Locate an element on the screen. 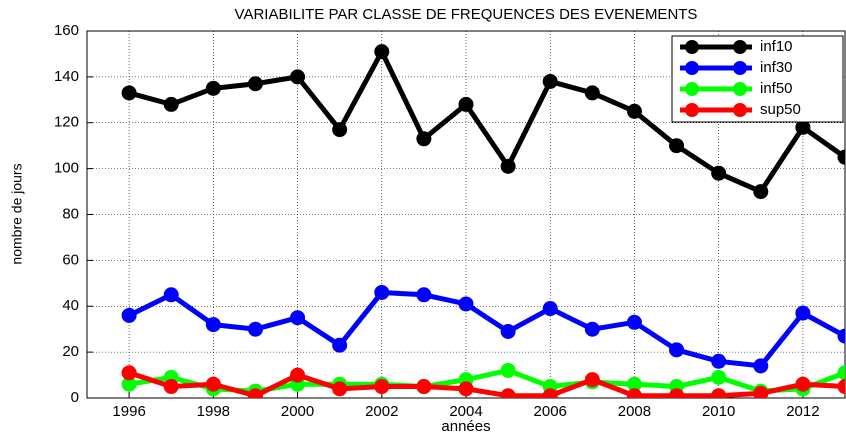 This screenshot has height=437, width=846. x-tick-label: 2006 is located at coordinates (550, 411).